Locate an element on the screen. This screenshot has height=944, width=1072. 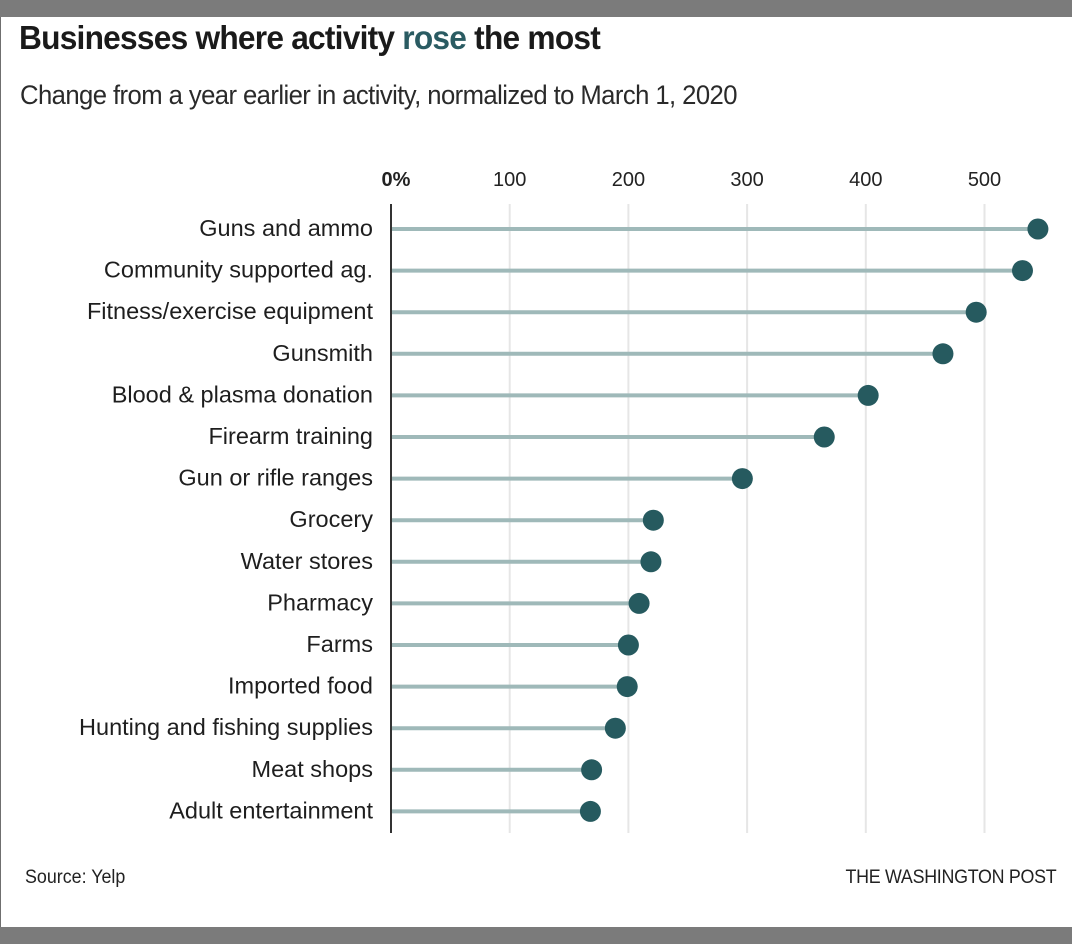
chart-title: Businesses where activity rose the most is located at coordinates (310, 38).